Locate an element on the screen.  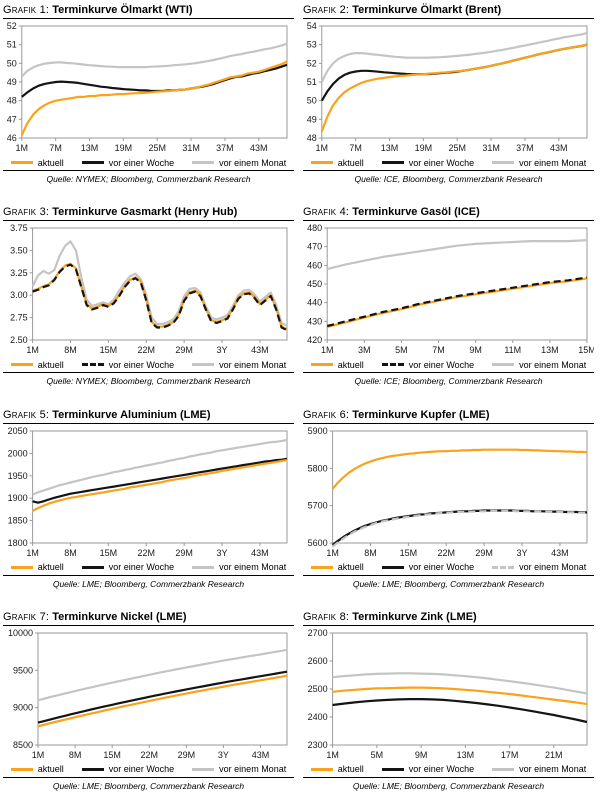
svg-text: 2500 is located at coordinates (318, 689).